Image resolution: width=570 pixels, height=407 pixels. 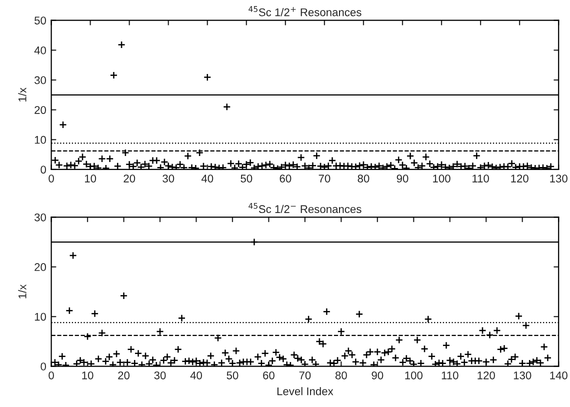 I want to click on x-axis-title: Level Index, so click(x=305, y=391).